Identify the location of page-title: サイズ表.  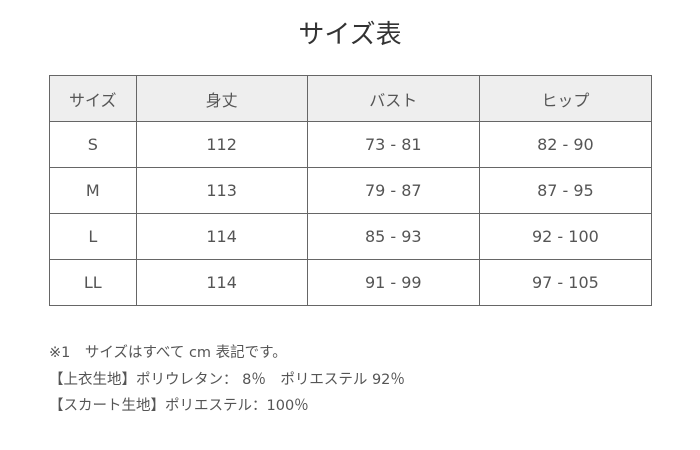
(350, 35).